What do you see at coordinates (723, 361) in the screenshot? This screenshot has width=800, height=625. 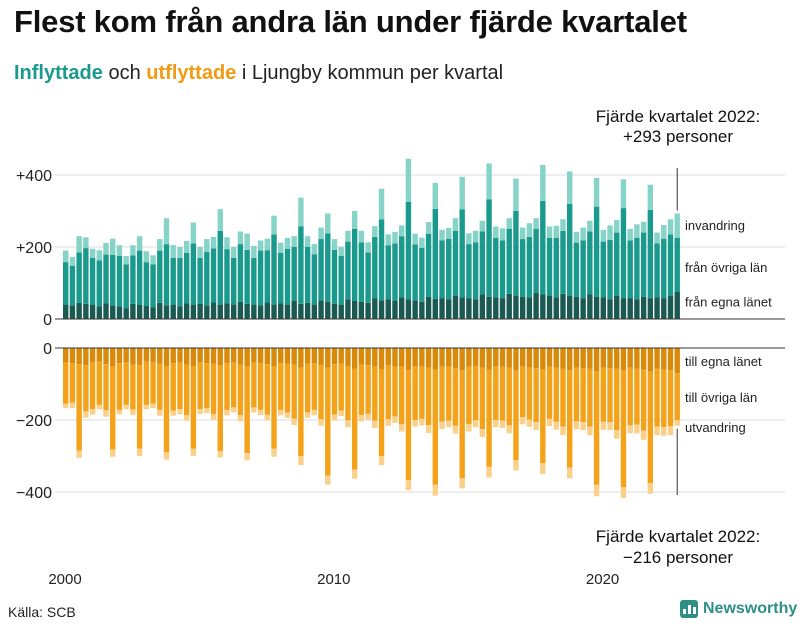 I see `legend-out-own: till egna länet` at bounding box center [723, 361].